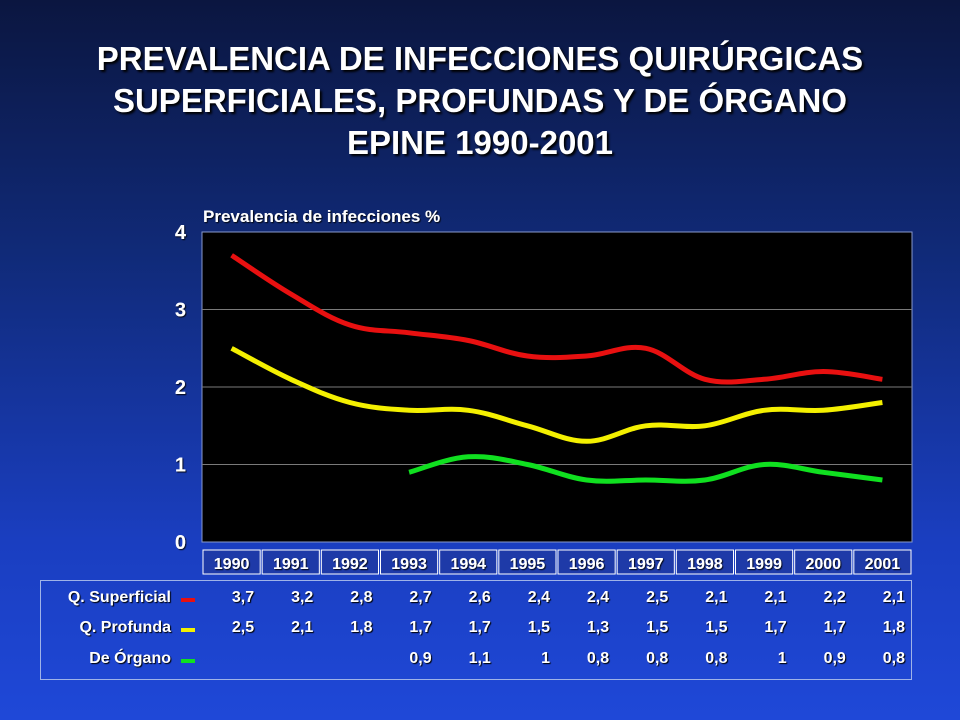 The width and height of the screenshot is (960, 720). I want to click on x-tick-label: 2000, so click(823, 564).